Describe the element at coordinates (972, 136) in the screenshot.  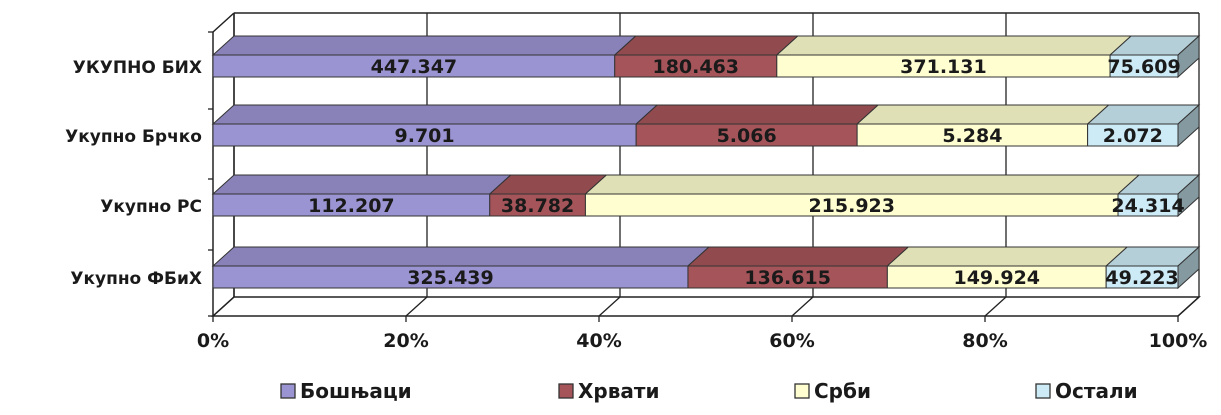
I see `data-label: 5.284` at that location.